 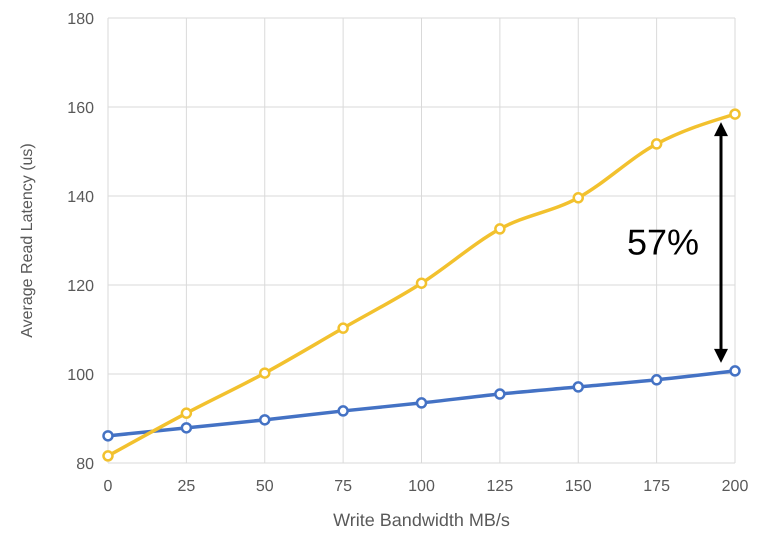 What do you see at coordinates (421, 486) in the screenshot?
I see `x-tick-label: 100` at bounding box center [421, 486].